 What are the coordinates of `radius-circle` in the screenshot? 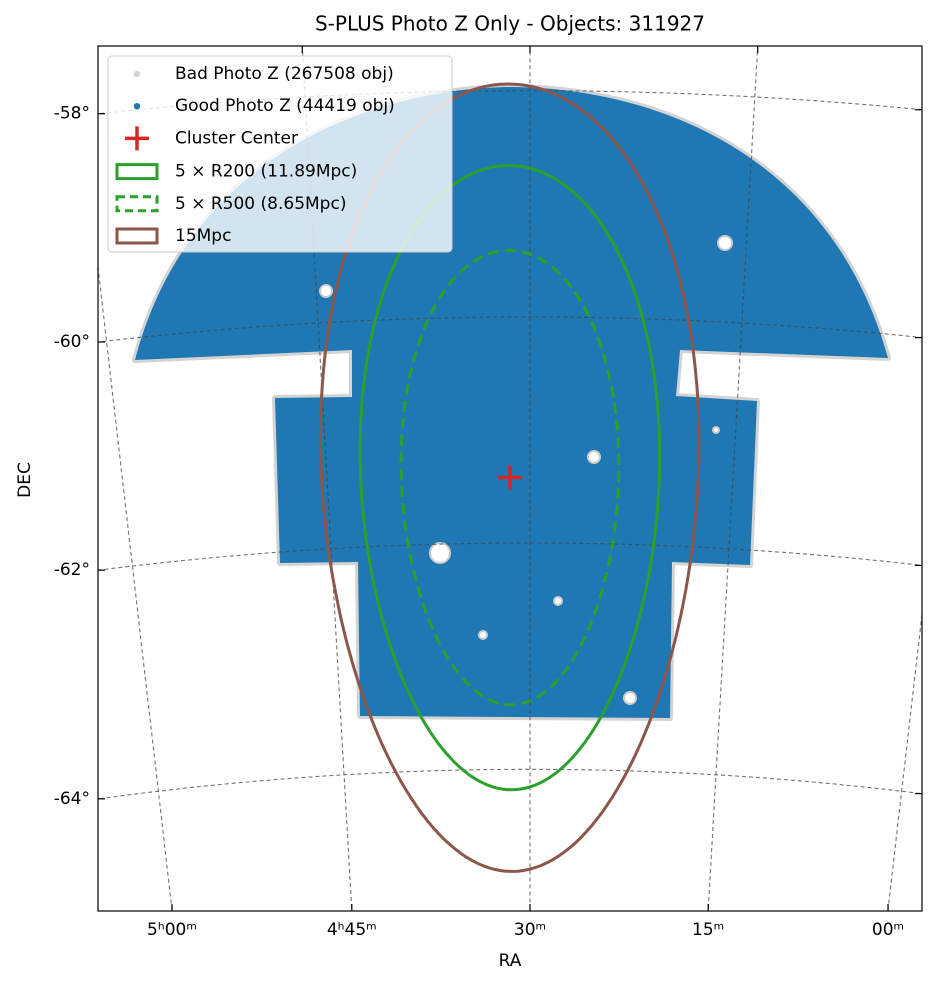 It's located at (510, 477).